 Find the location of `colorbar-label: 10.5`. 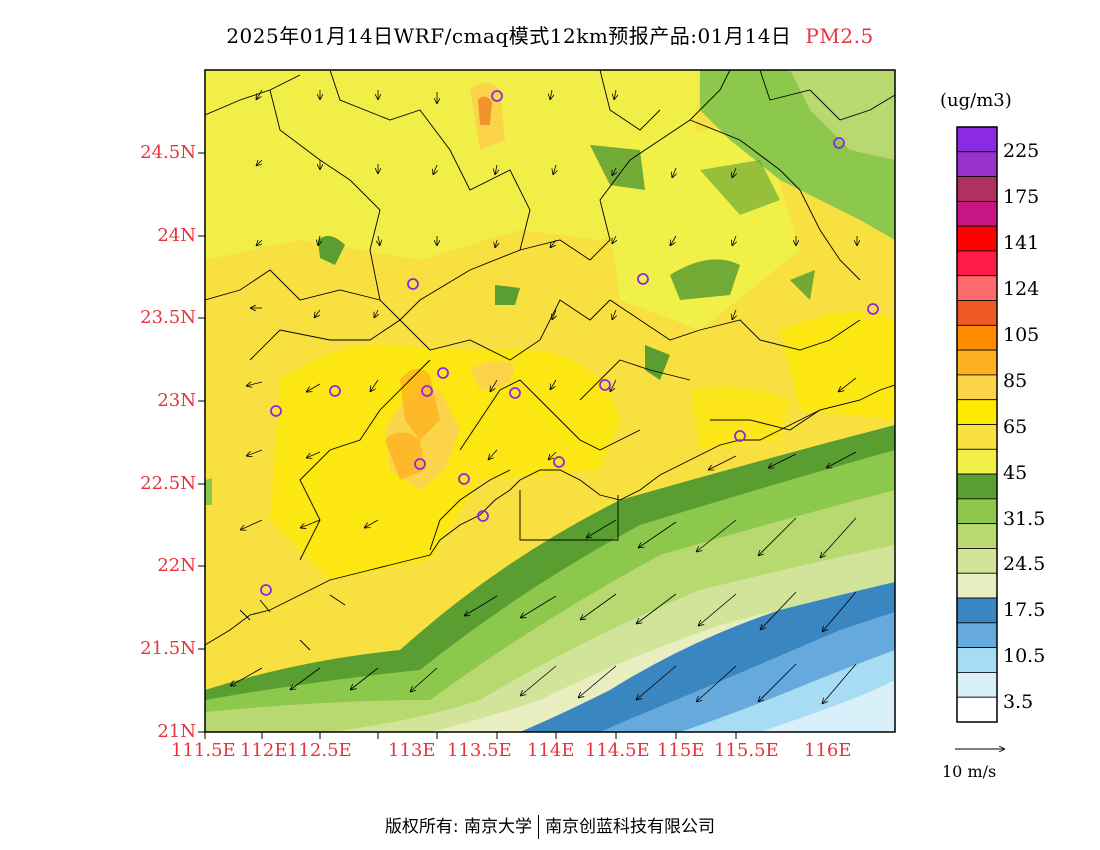

colorbar-label: 10.5 is located at coordinates (1024, 656).